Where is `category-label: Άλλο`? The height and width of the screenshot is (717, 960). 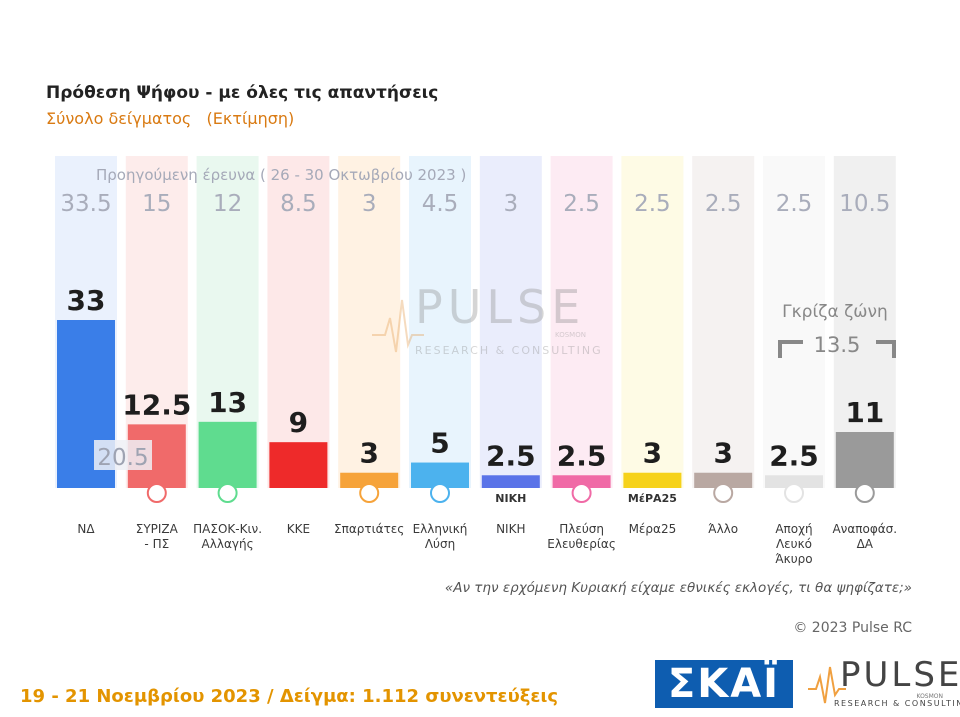 category-label: Άλλο is located at coordinates (723, 529).